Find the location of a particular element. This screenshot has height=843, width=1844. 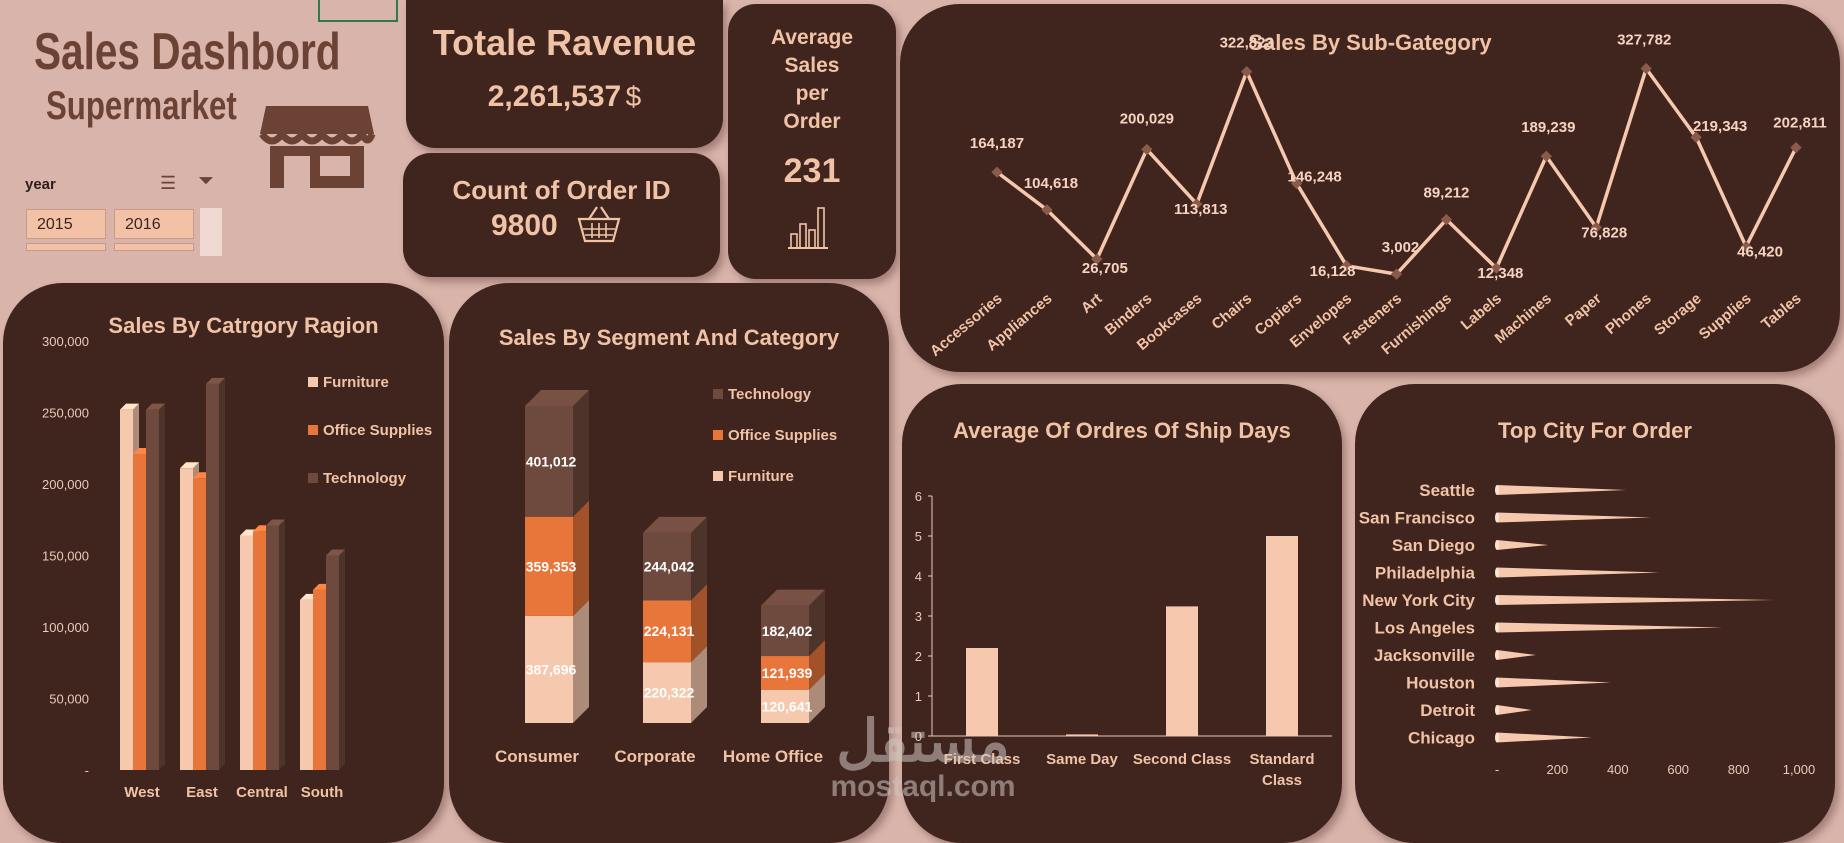

segment-data-label: 121,939 is located at coordinates (787, 673).